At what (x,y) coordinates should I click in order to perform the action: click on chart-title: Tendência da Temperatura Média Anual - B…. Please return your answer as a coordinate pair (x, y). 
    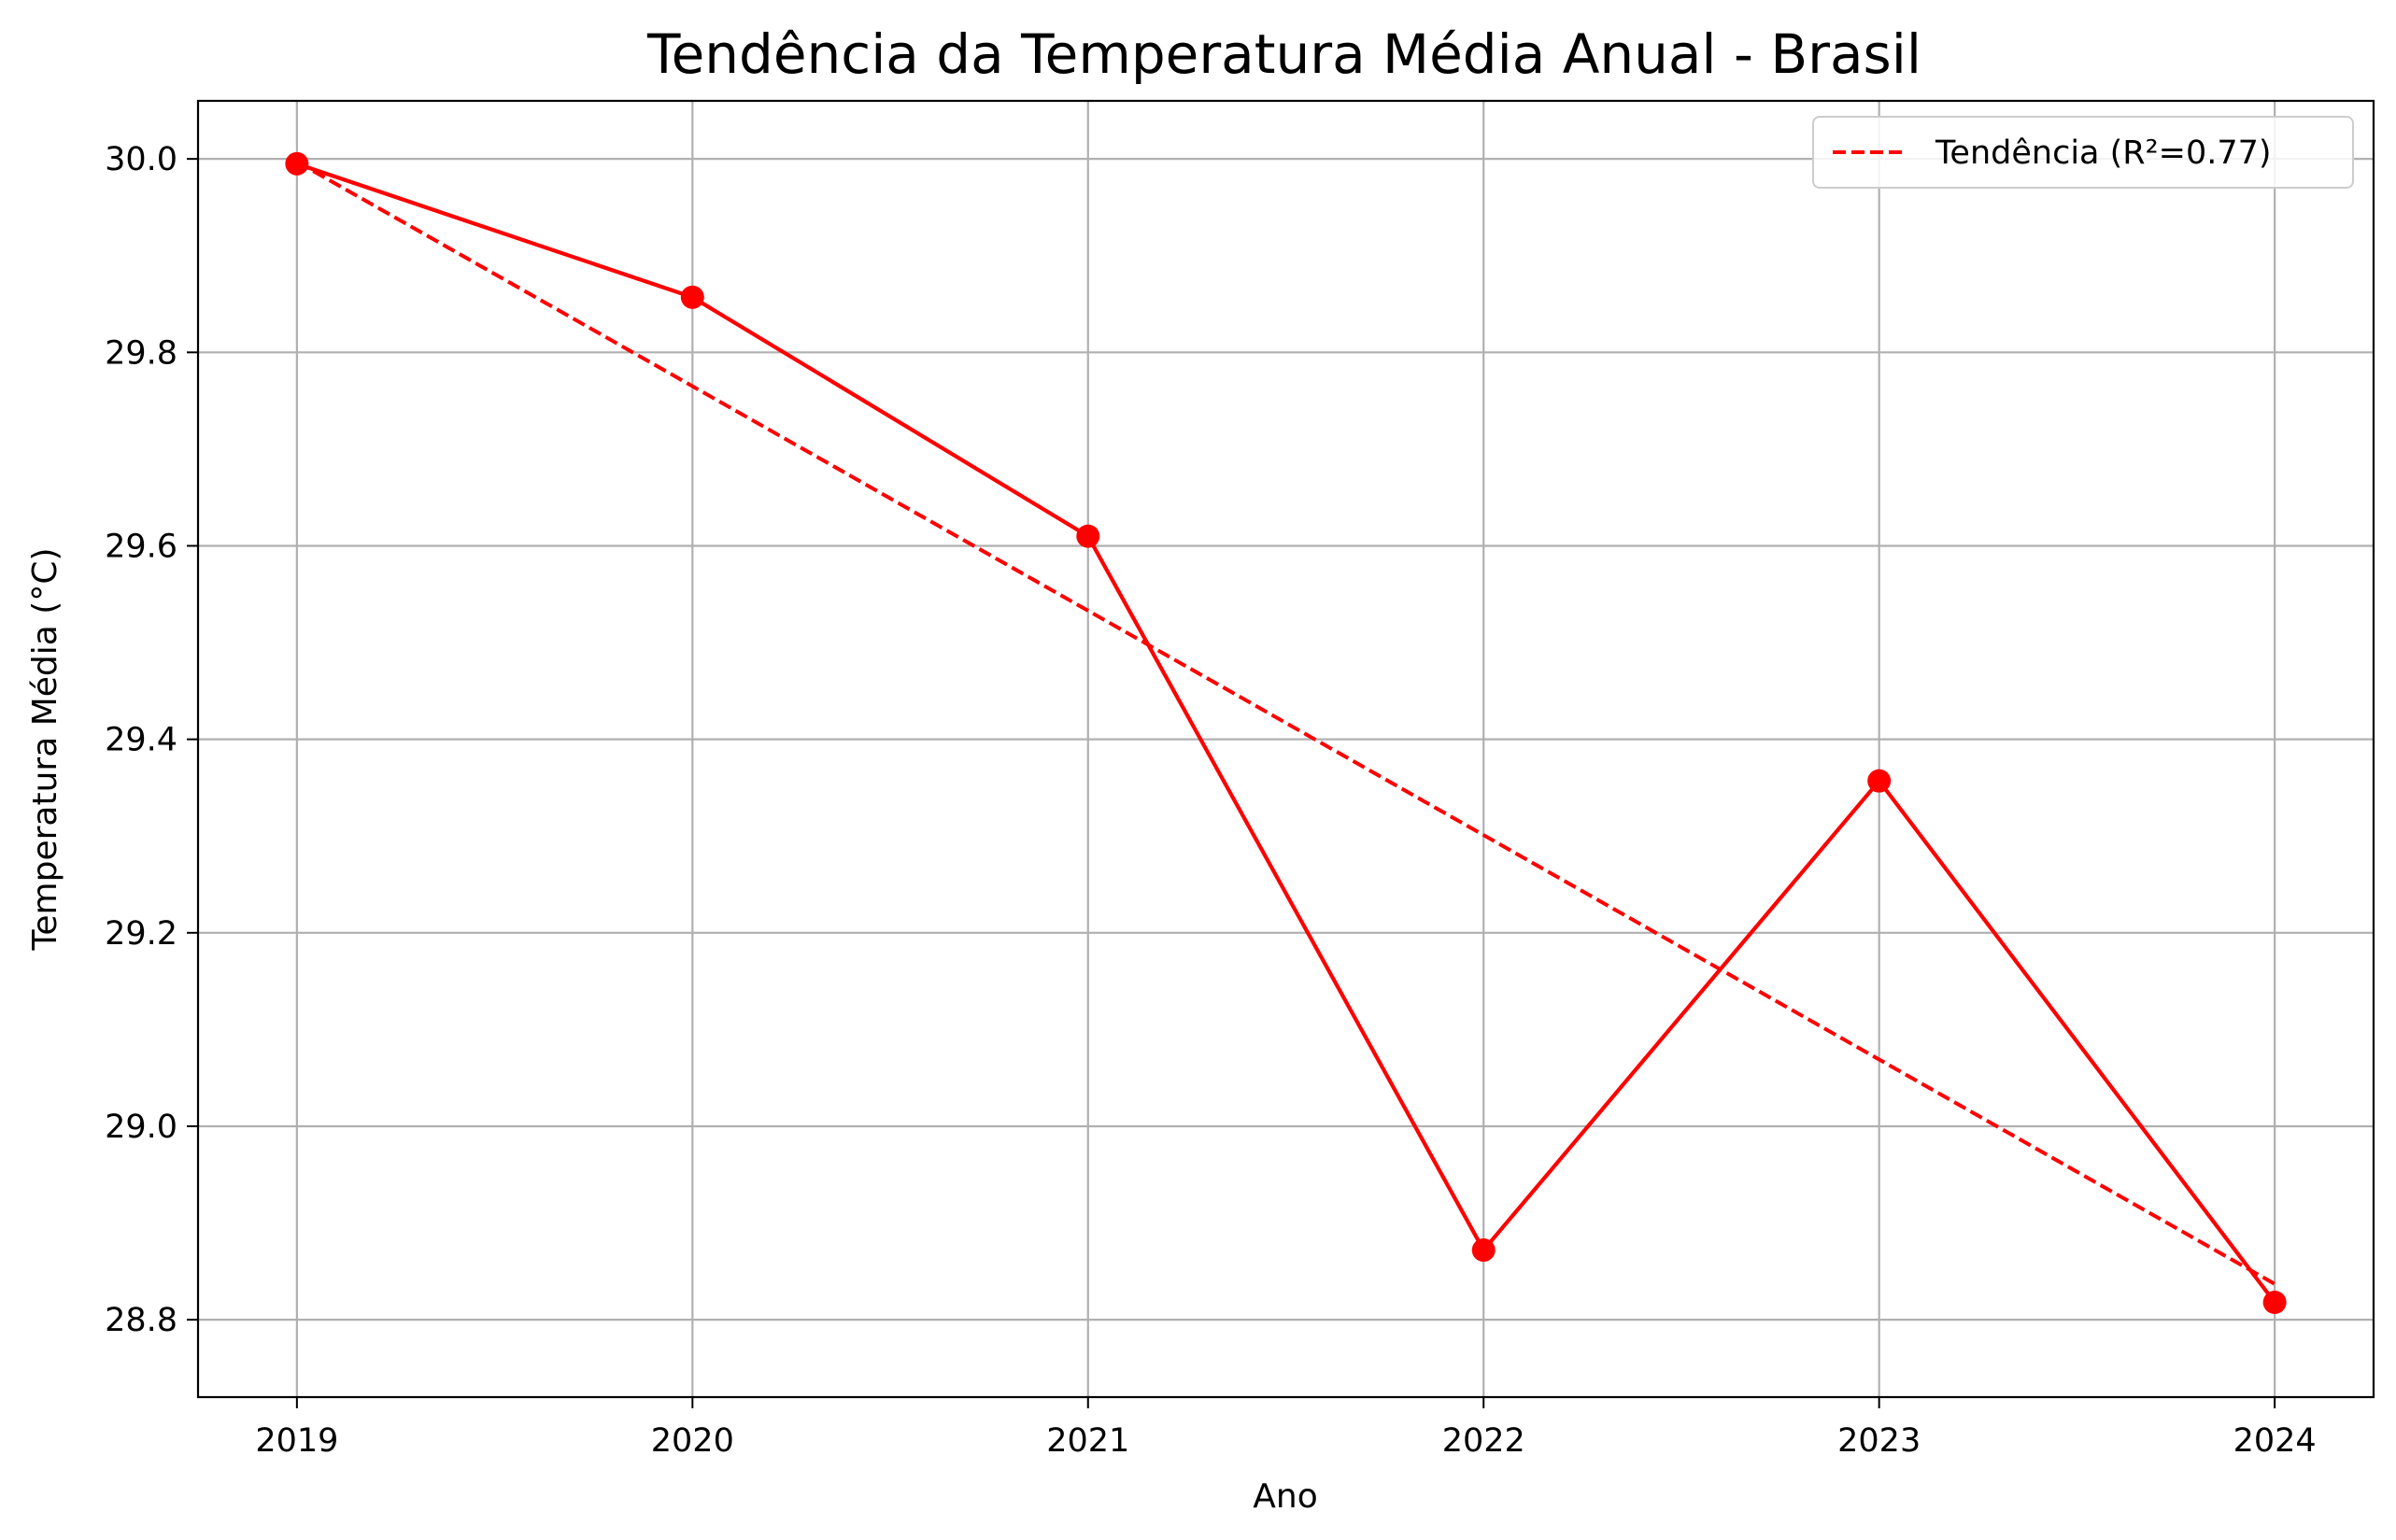
    Looking at the image, I should click on (1283, 54).